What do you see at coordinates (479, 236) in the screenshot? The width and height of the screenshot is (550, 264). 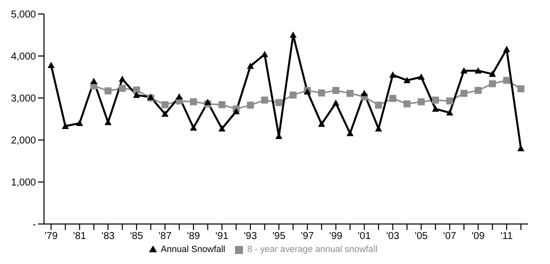 I see `x-tick-label: '09` at bounding box center [479, 236].